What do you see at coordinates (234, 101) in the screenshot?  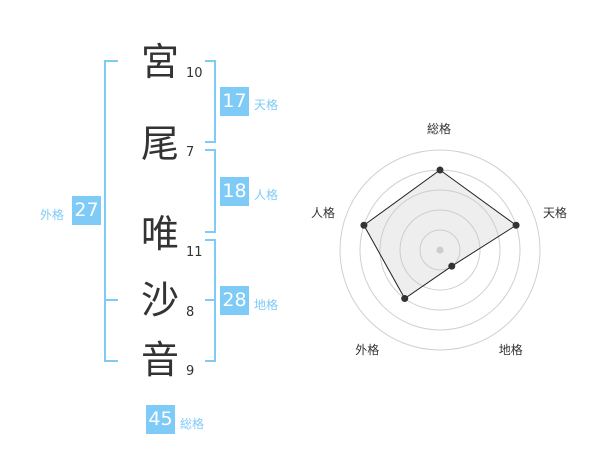 I see `tenkaku-value: 17` at bounding box center [234, 101].